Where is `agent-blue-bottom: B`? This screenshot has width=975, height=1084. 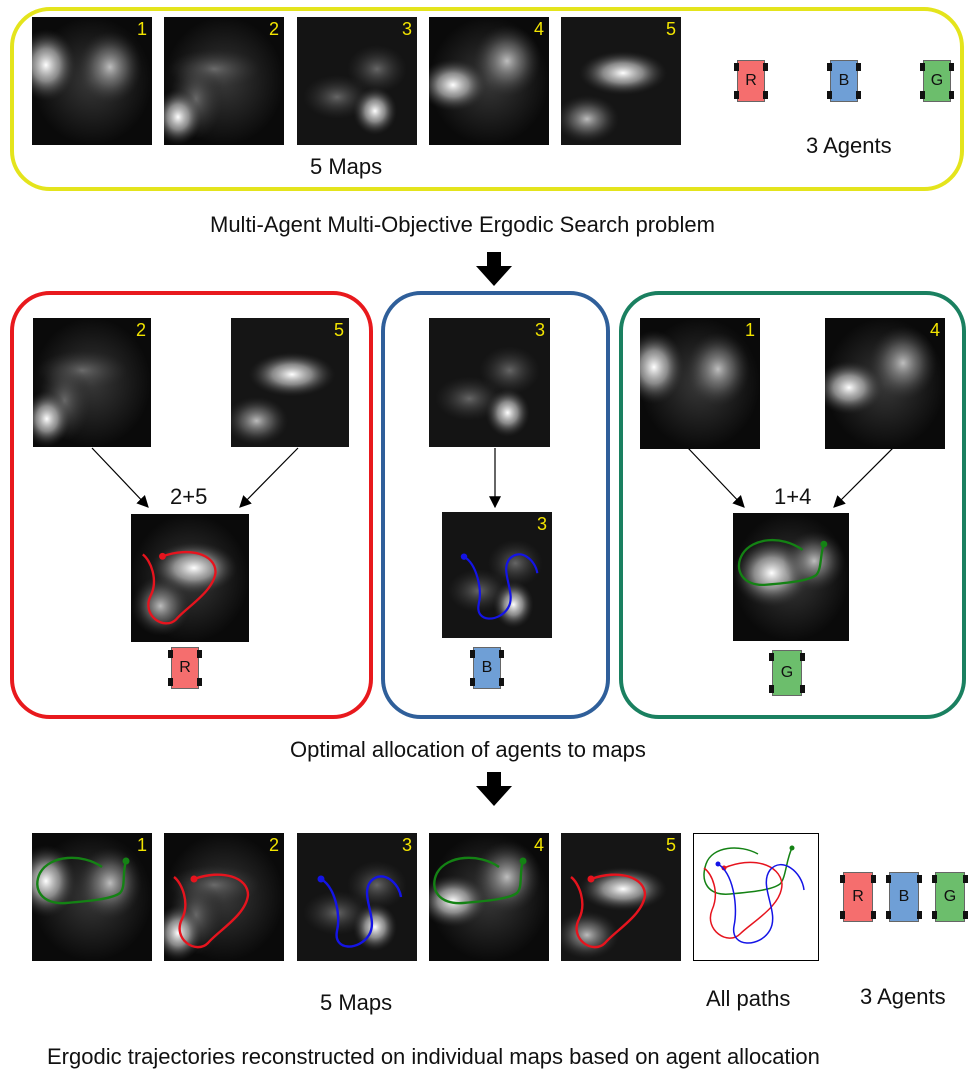 agent-blue-bottom: B is located at coordinates (904, 897).